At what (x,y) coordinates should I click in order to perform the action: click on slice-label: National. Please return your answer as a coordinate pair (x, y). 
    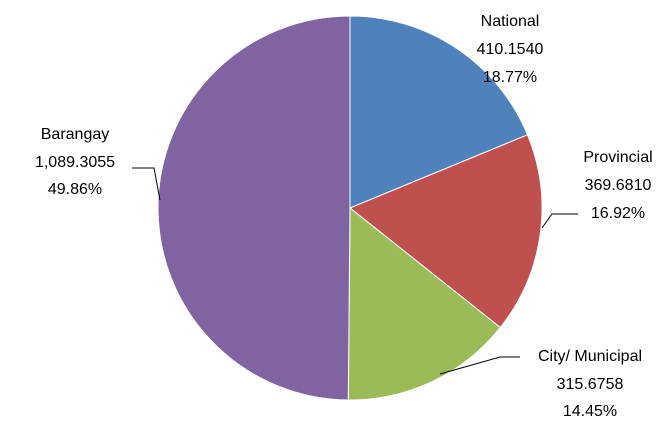
    Looking at the image, I should click on (510, 21).